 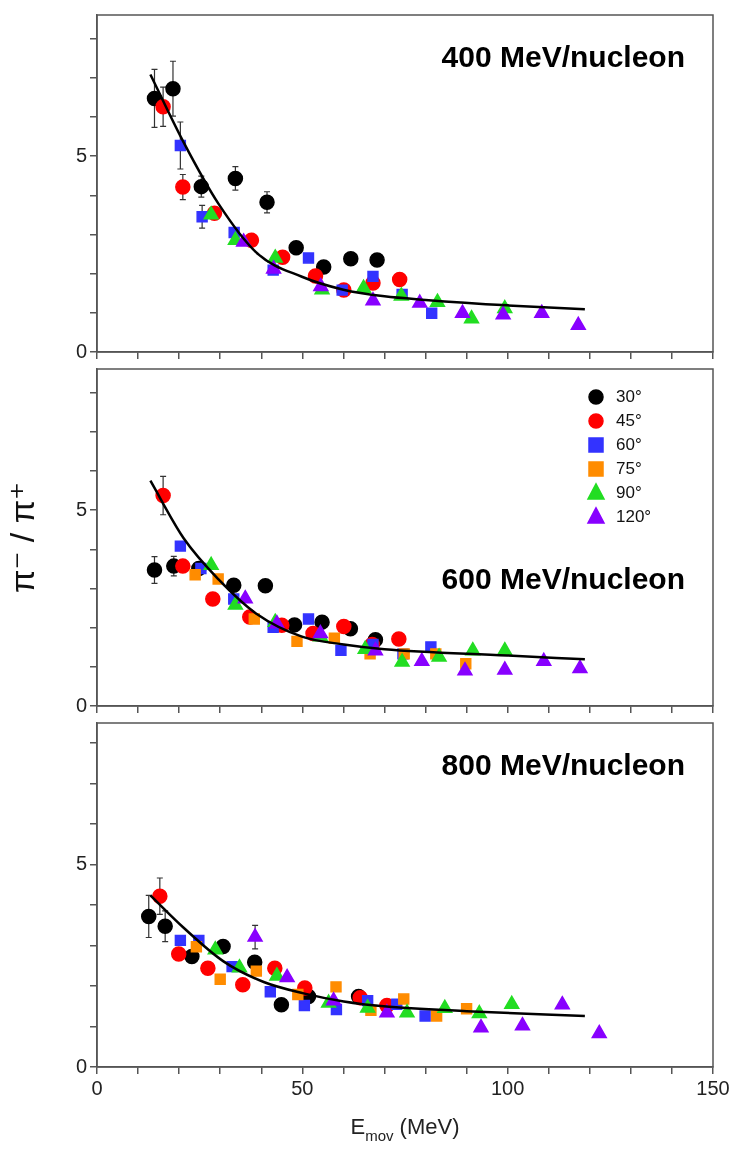 What do you see at coordinates (629, 492) in the screenshot?
I see `legend-label: 90°` at bounding box center [629, 492].